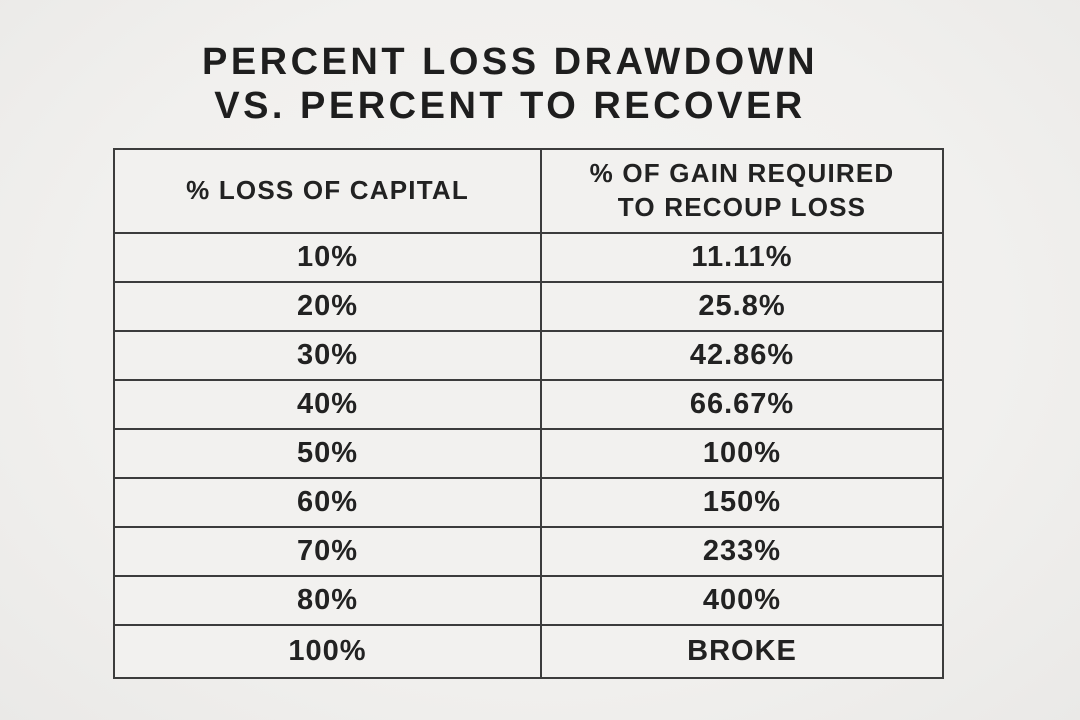 This screenshot has height=720, width=1080. I want to click on page-title-line1: PERCENT LOSS DRAWDOWN, so click(510, 62).